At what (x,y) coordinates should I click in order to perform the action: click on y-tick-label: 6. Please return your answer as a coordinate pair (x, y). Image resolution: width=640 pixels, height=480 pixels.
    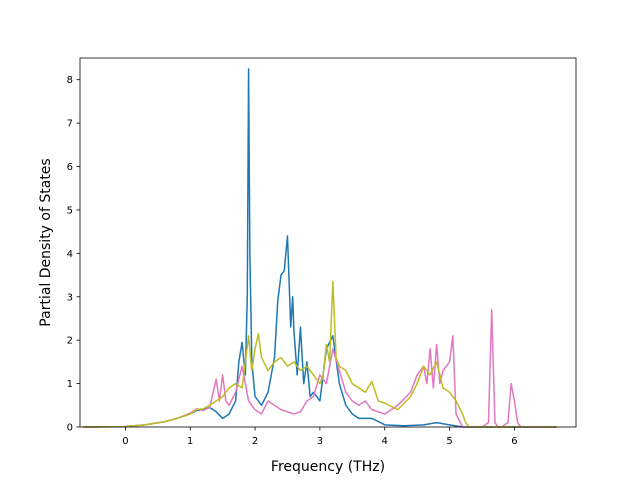
    Looking at the image, I should click on (70, 167).